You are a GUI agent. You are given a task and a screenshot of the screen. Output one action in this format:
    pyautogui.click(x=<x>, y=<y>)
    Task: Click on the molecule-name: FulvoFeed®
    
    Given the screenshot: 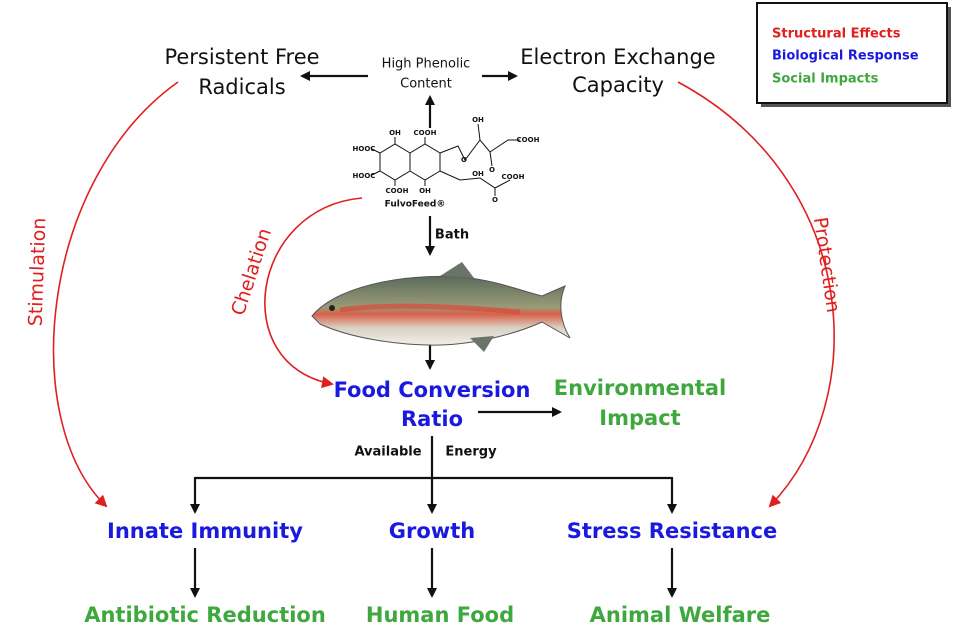 What is the action you would take?
    pyautogui.click(x=415, y=205)
    